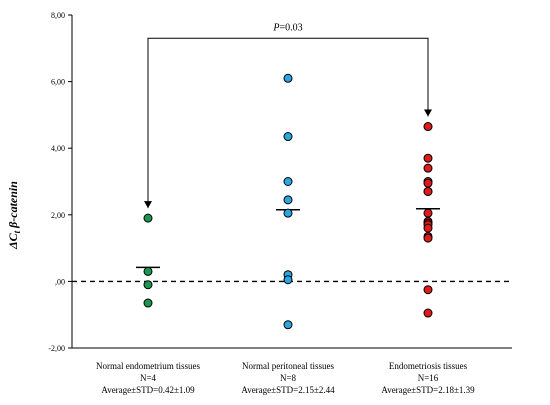 The image size is (550, 405). What do you see at coordinates (58, 148) in the screenshot?
I see `y-tick-label: 4,00` at bounding box center [58, 148].